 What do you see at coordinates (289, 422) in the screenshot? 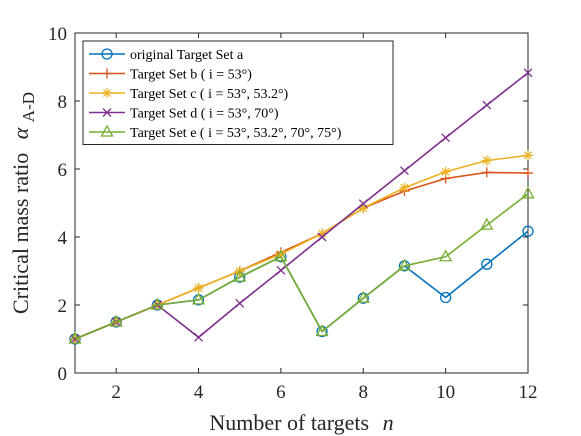
I see `x-axis-title-text: Number of targets` at bounding box center [289, 422].